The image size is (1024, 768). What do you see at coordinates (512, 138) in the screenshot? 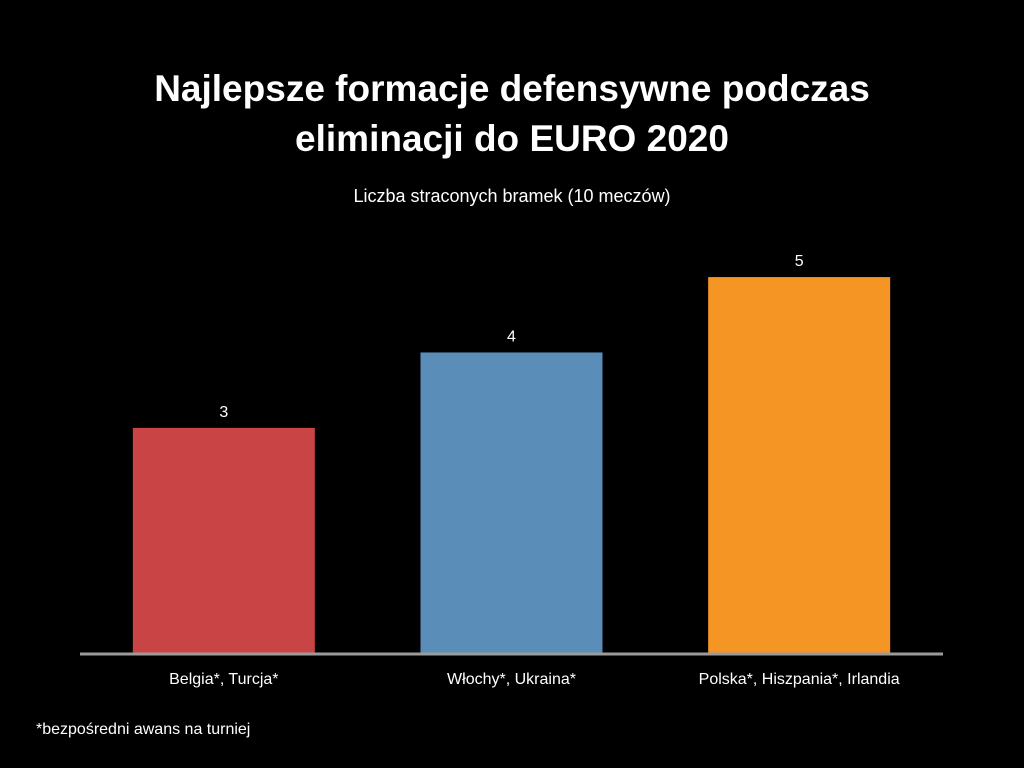
I see `chart-title-line-2: eliminacji do EURO 2020` at bounding box center [512, 138].